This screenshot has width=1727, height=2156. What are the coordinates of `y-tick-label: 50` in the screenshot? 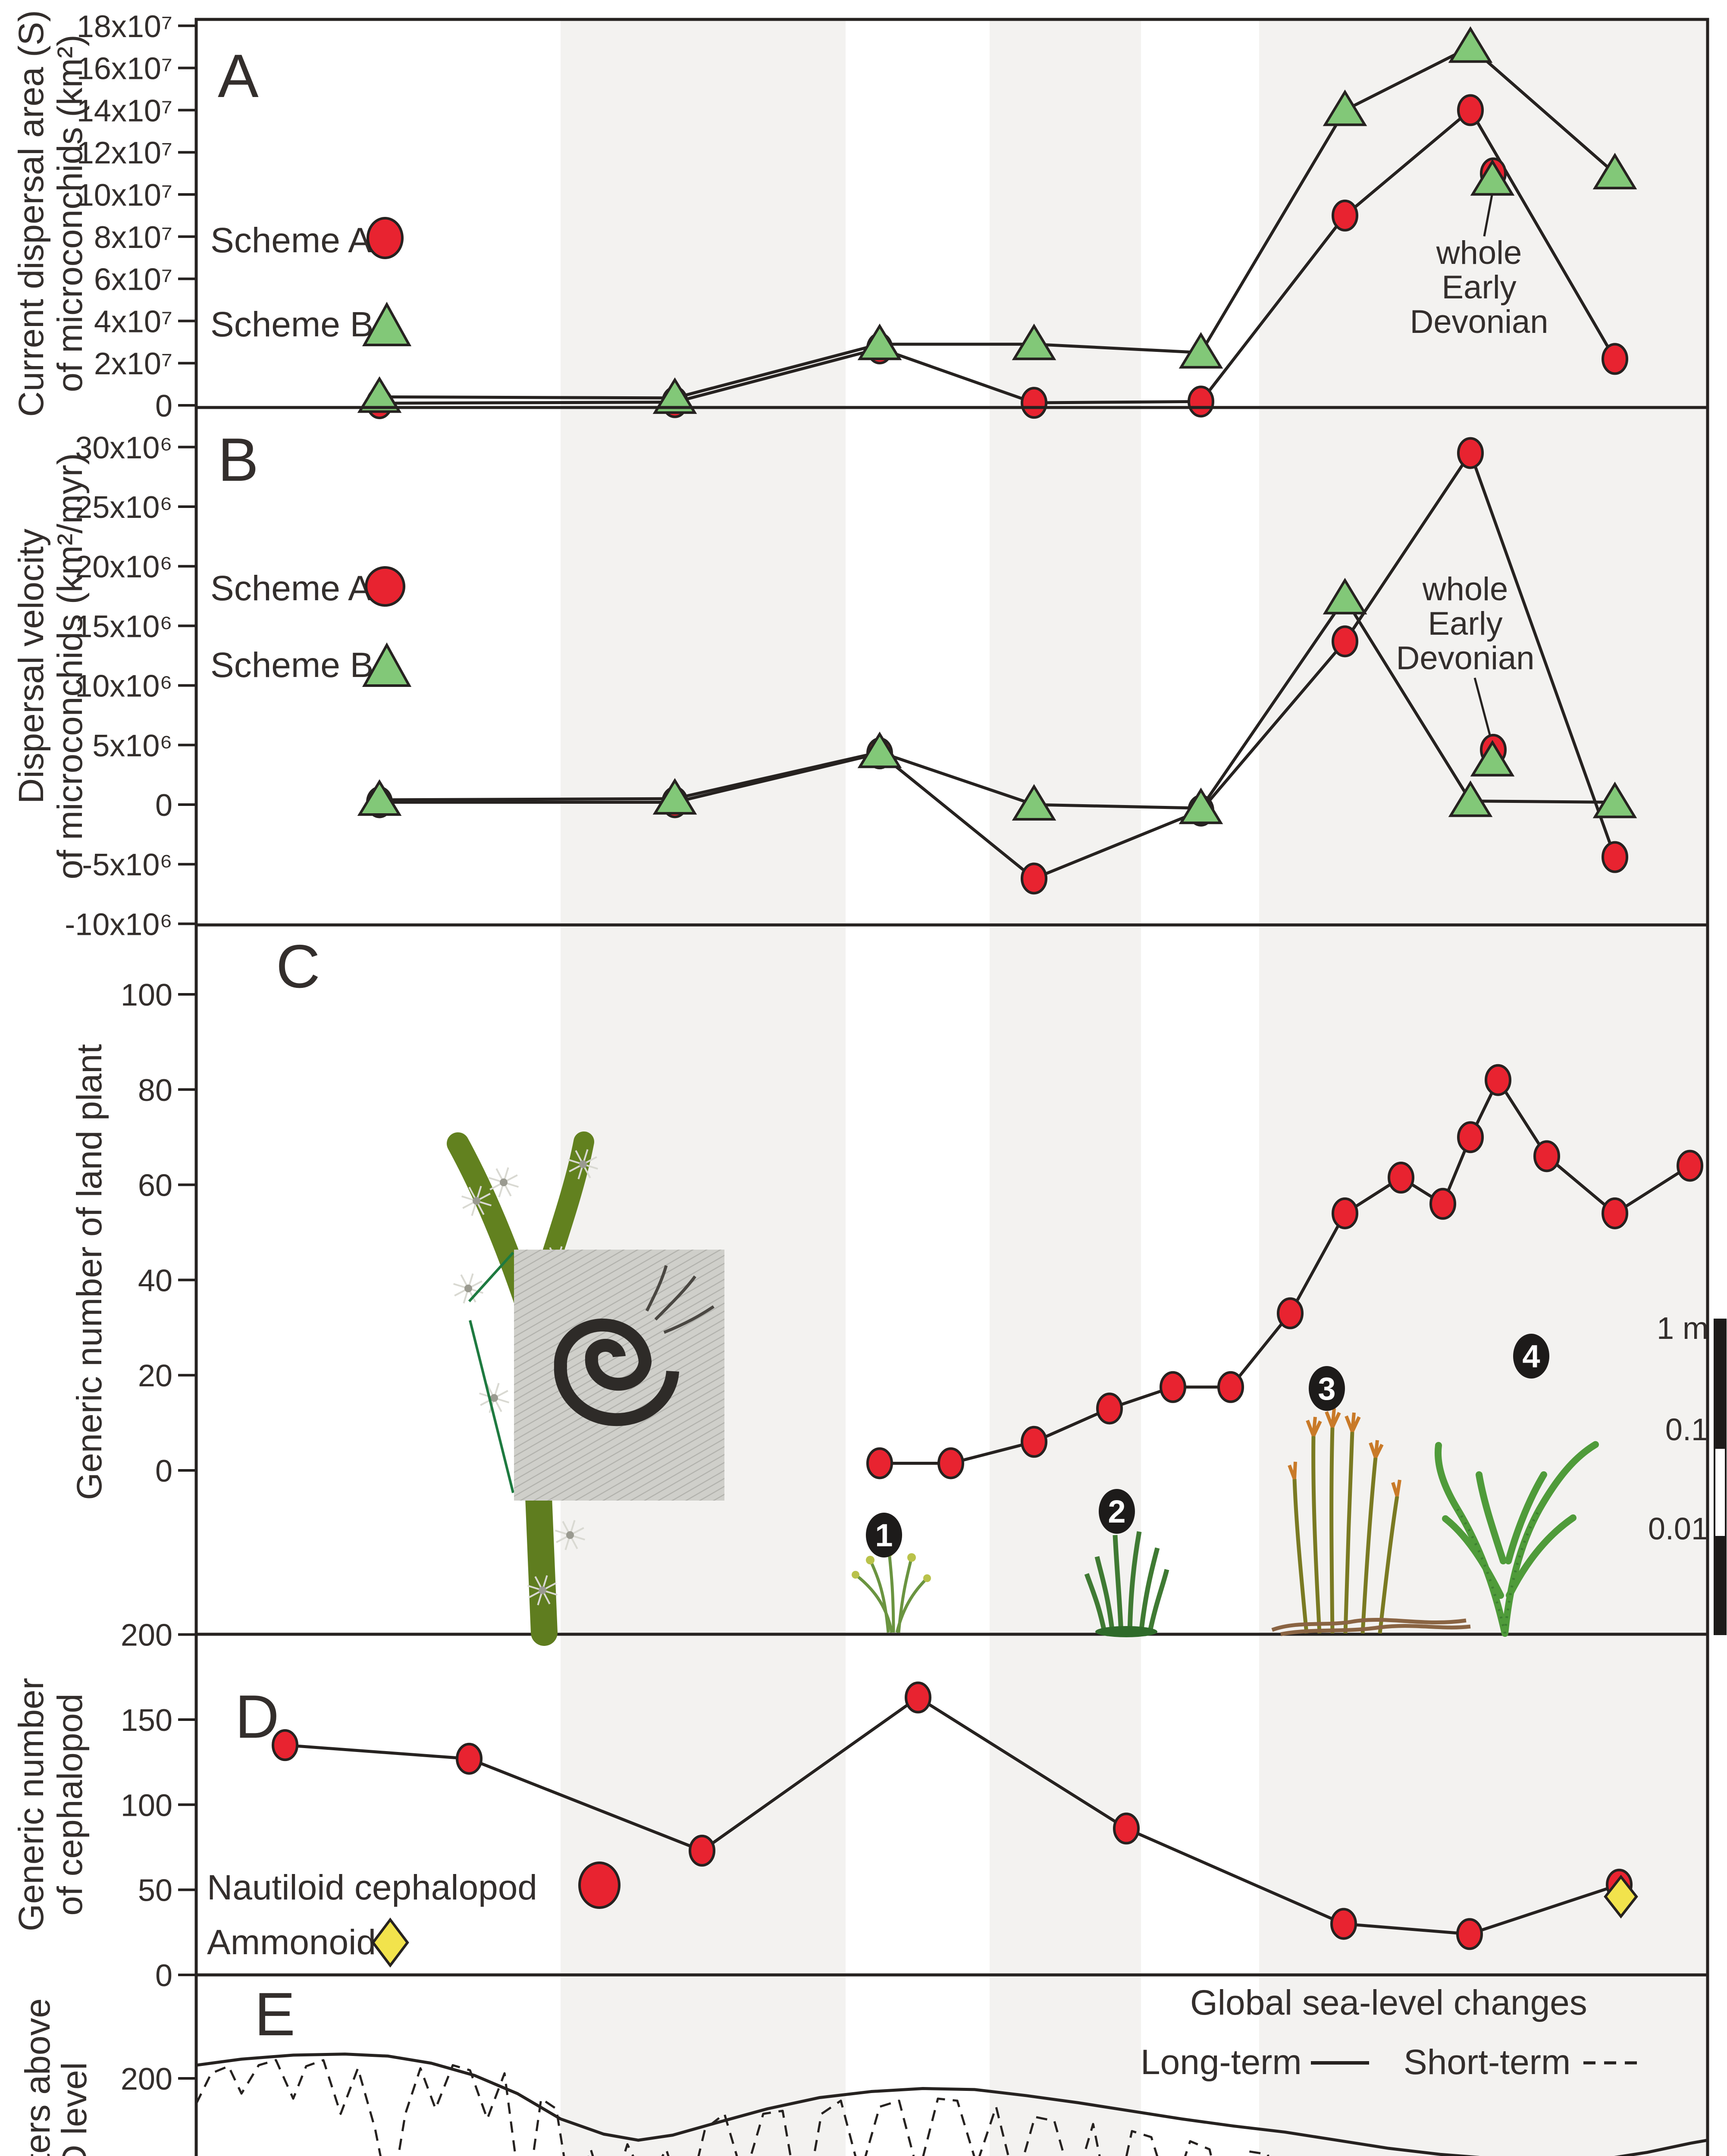 It's located at (155, 1891).